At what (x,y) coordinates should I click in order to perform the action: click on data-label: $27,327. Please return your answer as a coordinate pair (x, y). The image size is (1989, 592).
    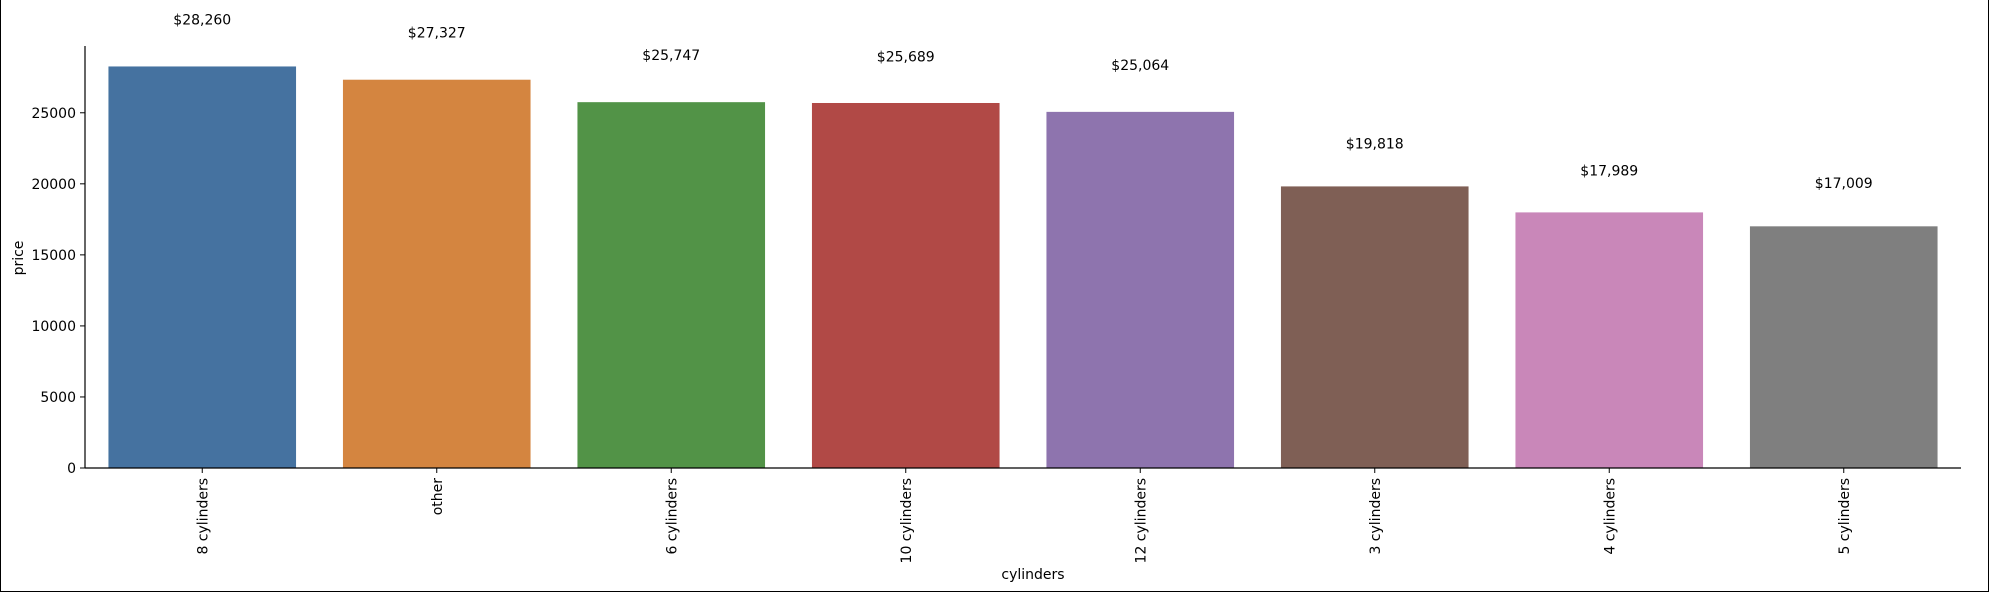
    Looking at the image, I should click on (437, 33).